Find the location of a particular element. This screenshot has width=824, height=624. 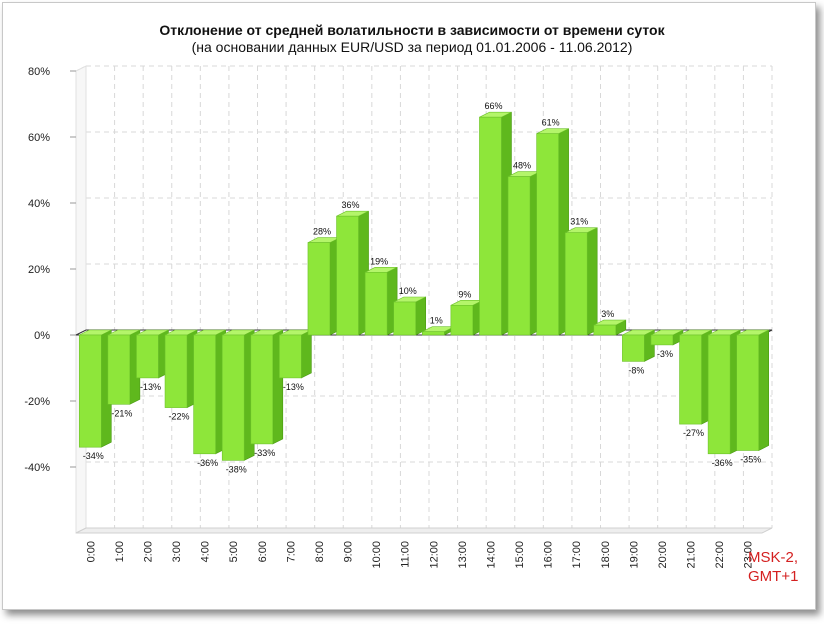

data-label: 61% is located at coordinates (551, 123).